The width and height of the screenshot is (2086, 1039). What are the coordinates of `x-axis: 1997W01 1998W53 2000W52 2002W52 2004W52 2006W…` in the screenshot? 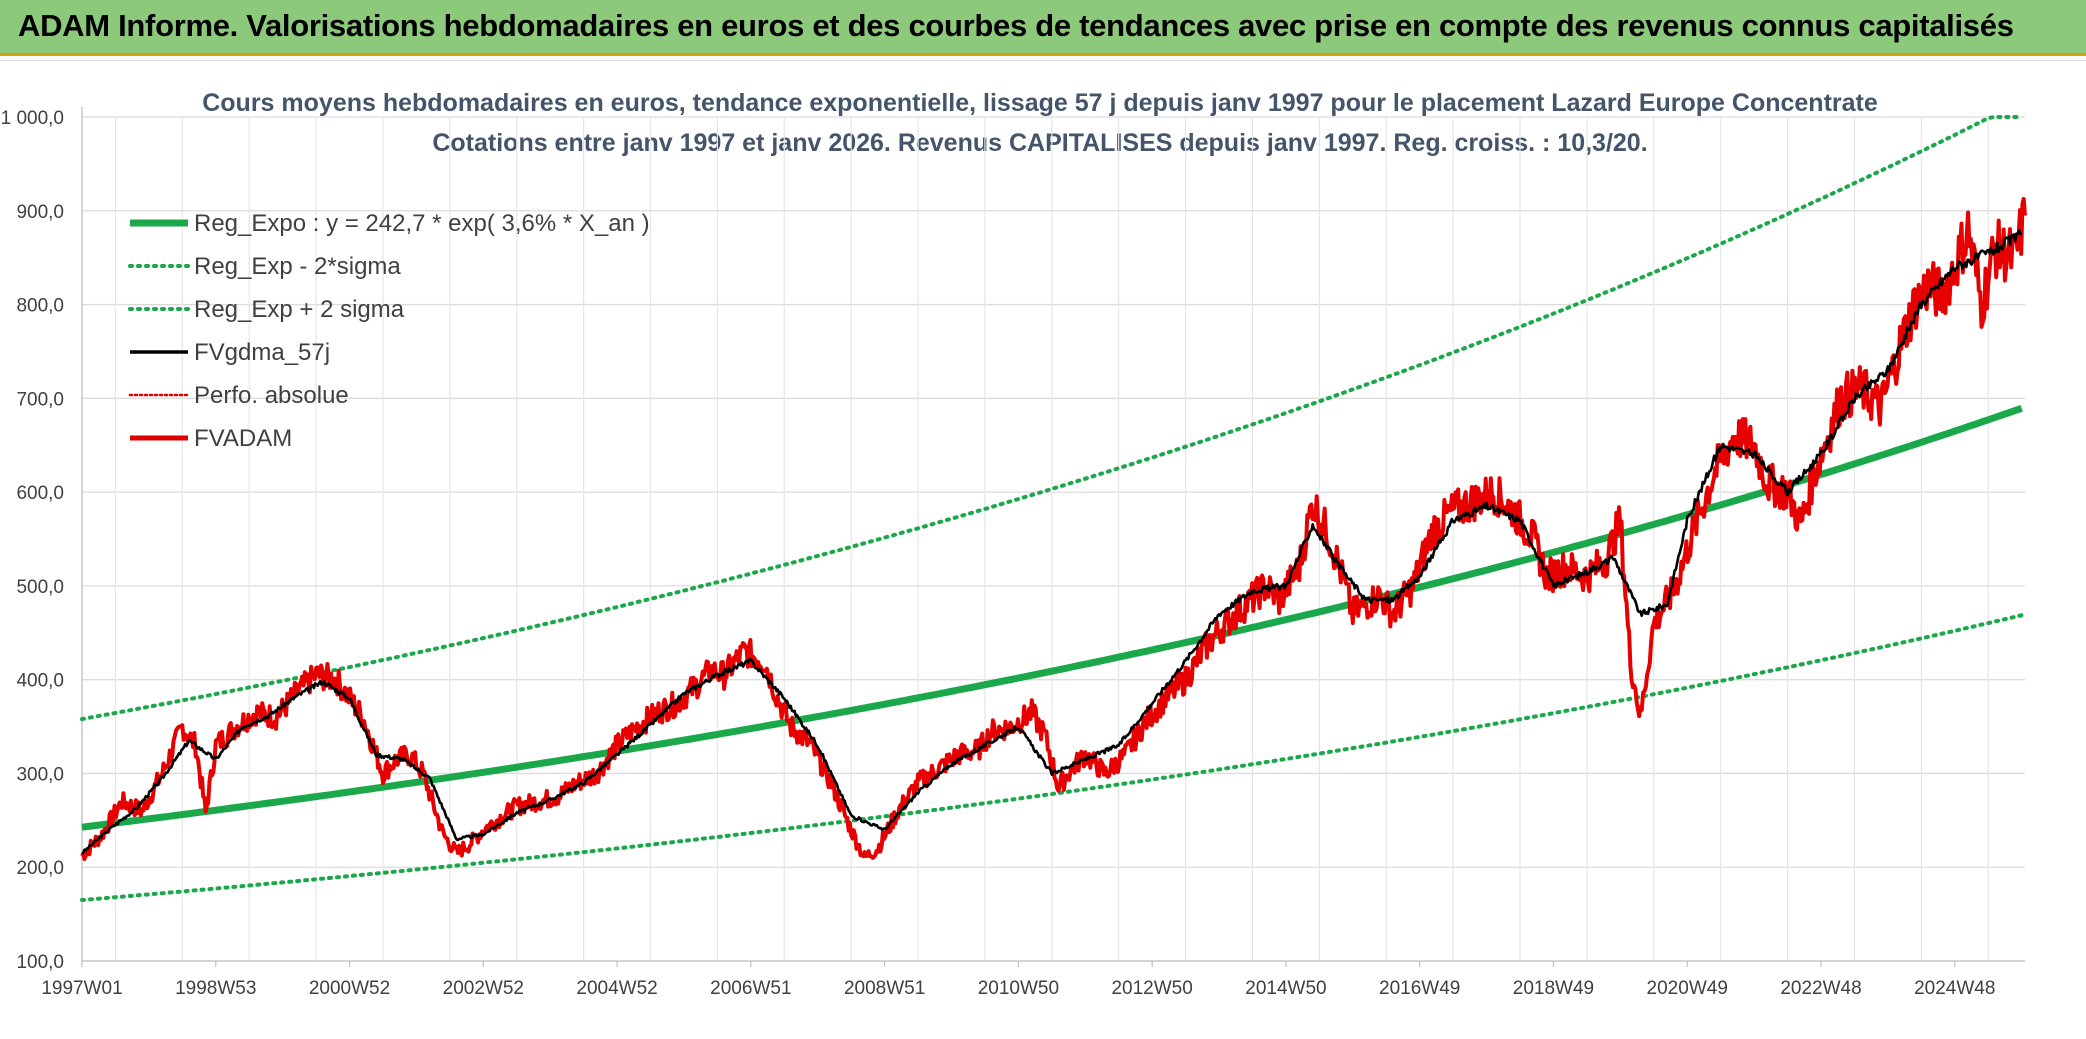 It's located at (1018, 980).